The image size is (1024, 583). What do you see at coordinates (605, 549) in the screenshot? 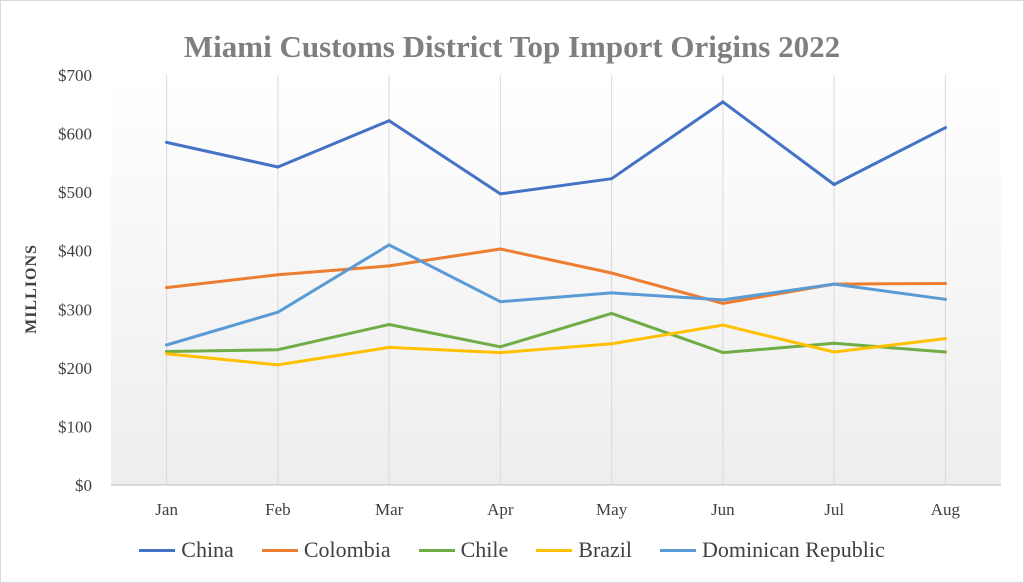
I see `legend-label: Brazil` at bounding box center [605, 549].